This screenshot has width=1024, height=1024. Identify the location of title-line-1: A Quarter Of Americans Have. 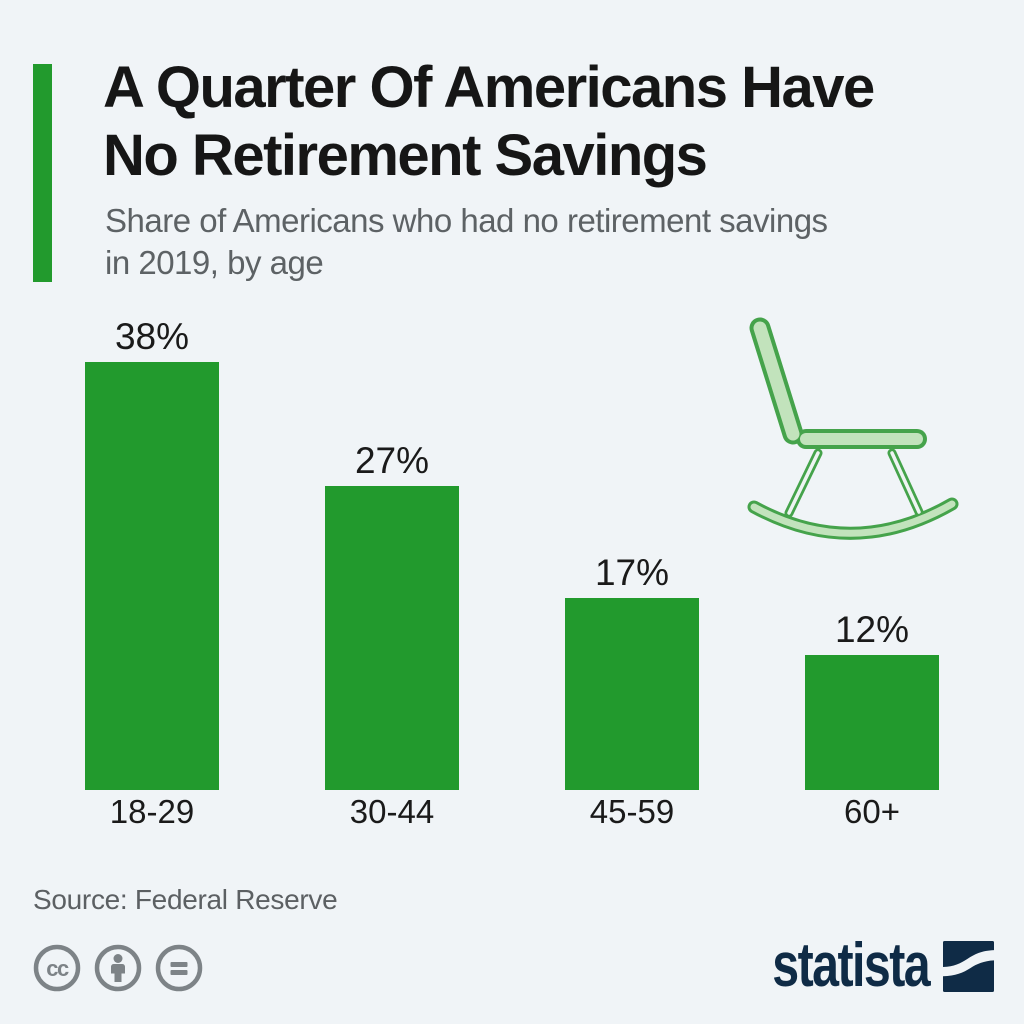
(489, 87).